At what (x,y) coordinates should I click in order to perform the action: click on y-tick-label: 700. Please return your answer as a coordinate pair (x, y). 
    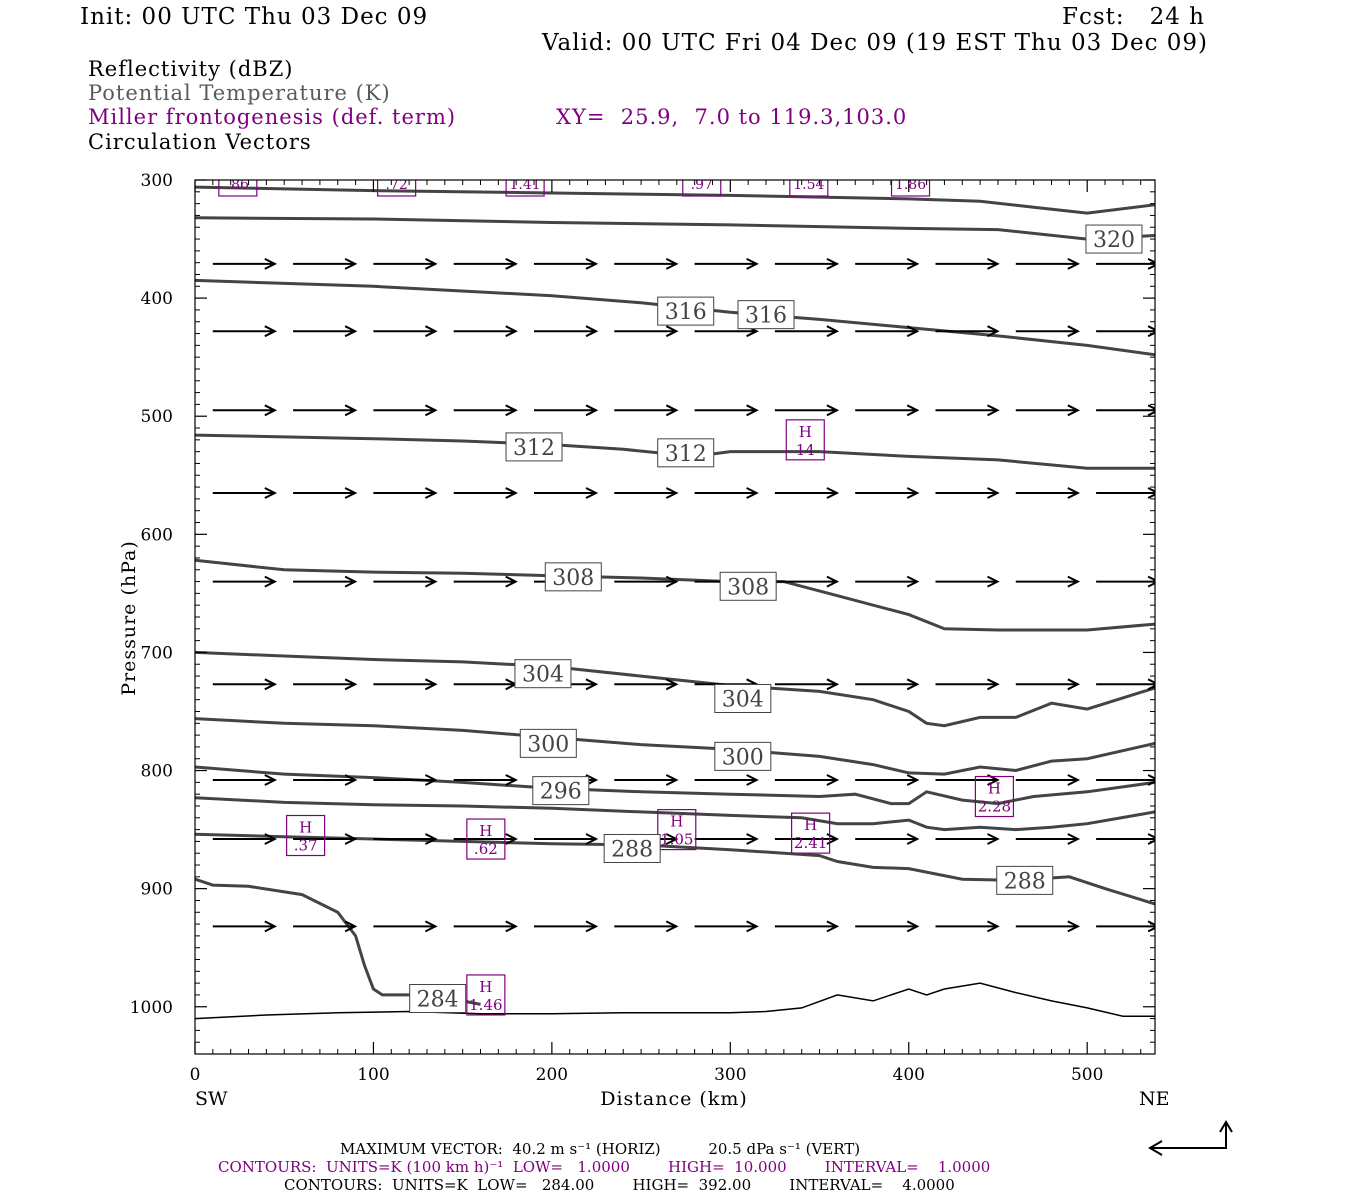
    Looking at the image, I should click on (157, 653).